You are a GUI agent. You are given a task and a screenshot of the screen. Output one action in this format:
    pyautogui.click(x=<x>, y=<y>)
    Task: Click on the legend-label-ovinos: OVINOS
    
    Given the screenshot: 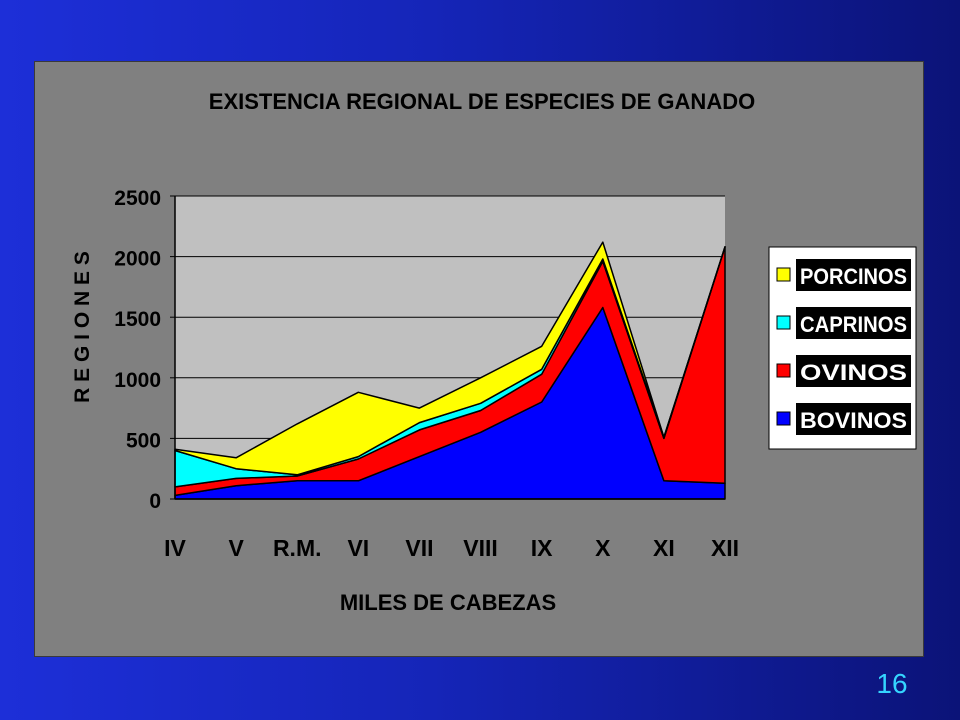 What is the action you would take?
    pyautogui.click(x=853, y=372)
    